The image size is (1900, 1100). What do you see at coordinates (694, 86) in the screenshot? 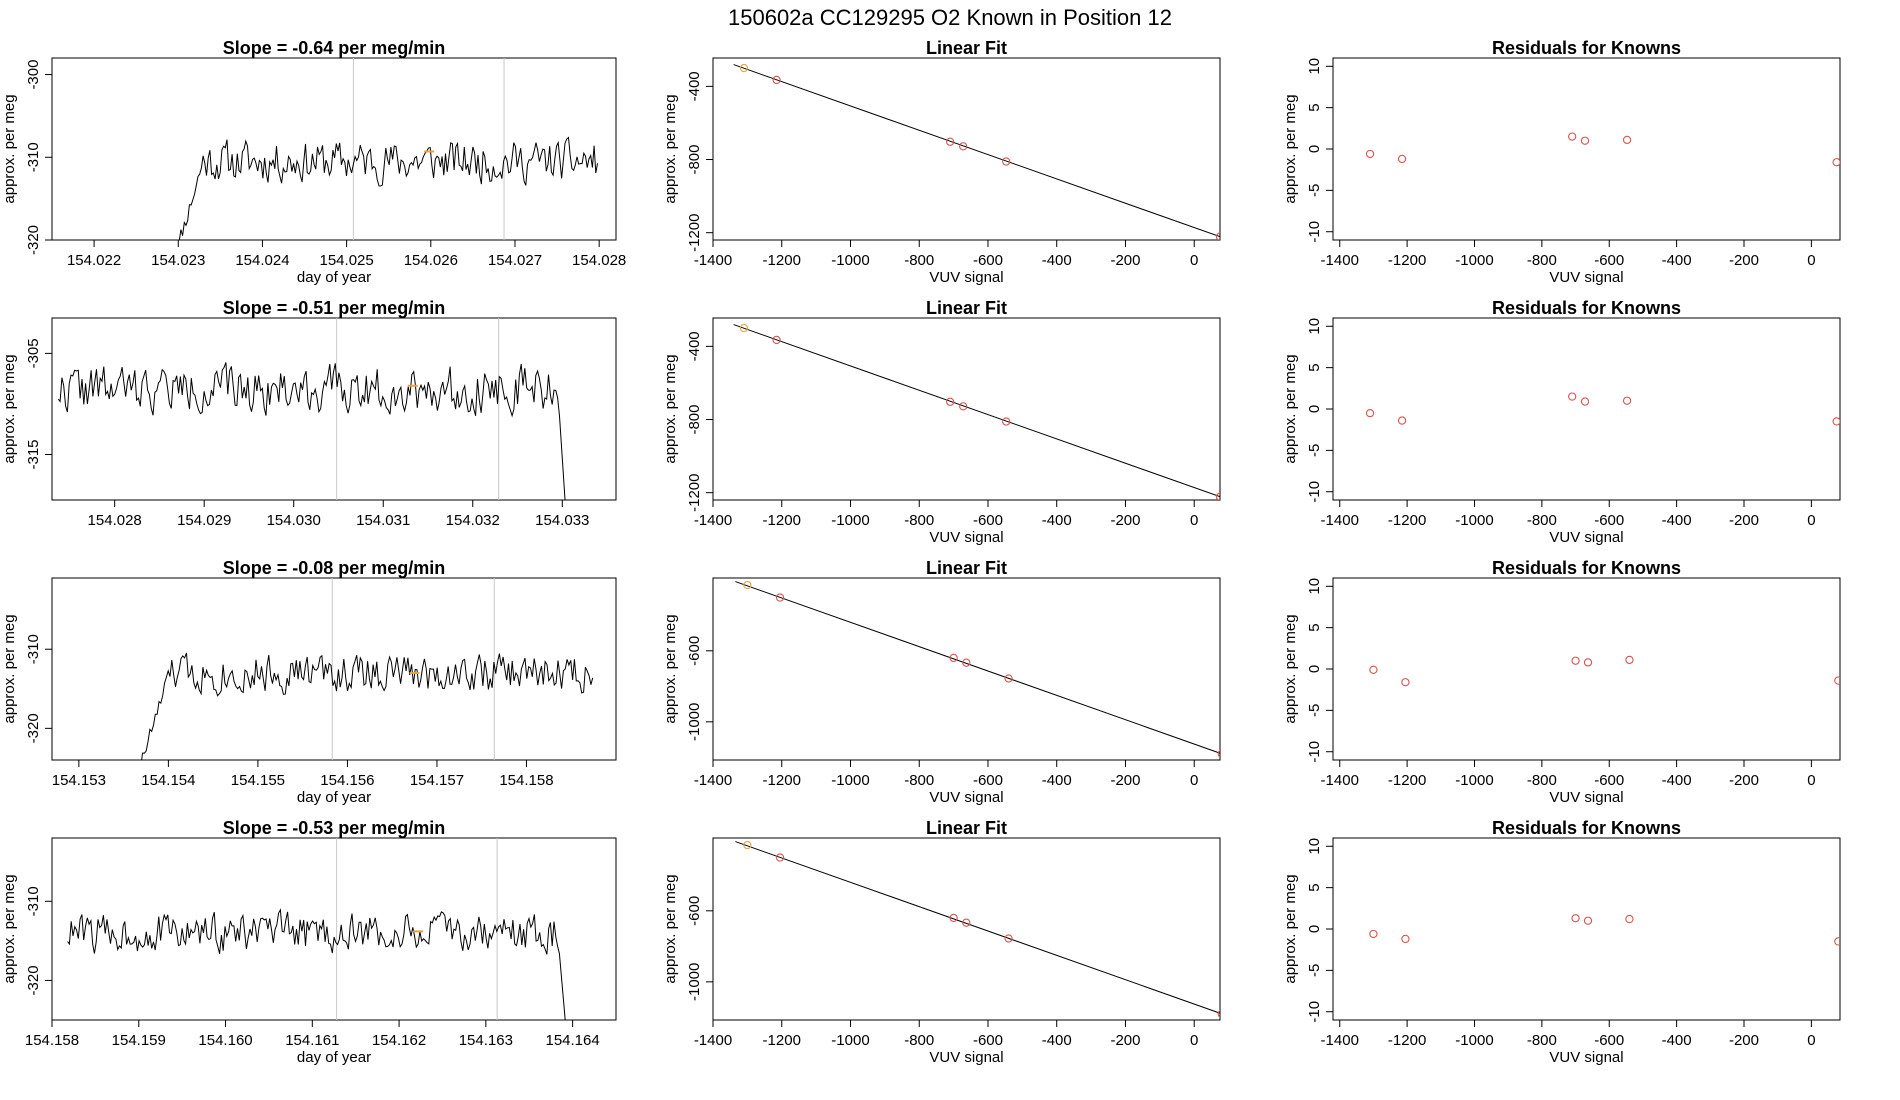
I see `y-tick-label: -400` at bounding box center [694, 86].